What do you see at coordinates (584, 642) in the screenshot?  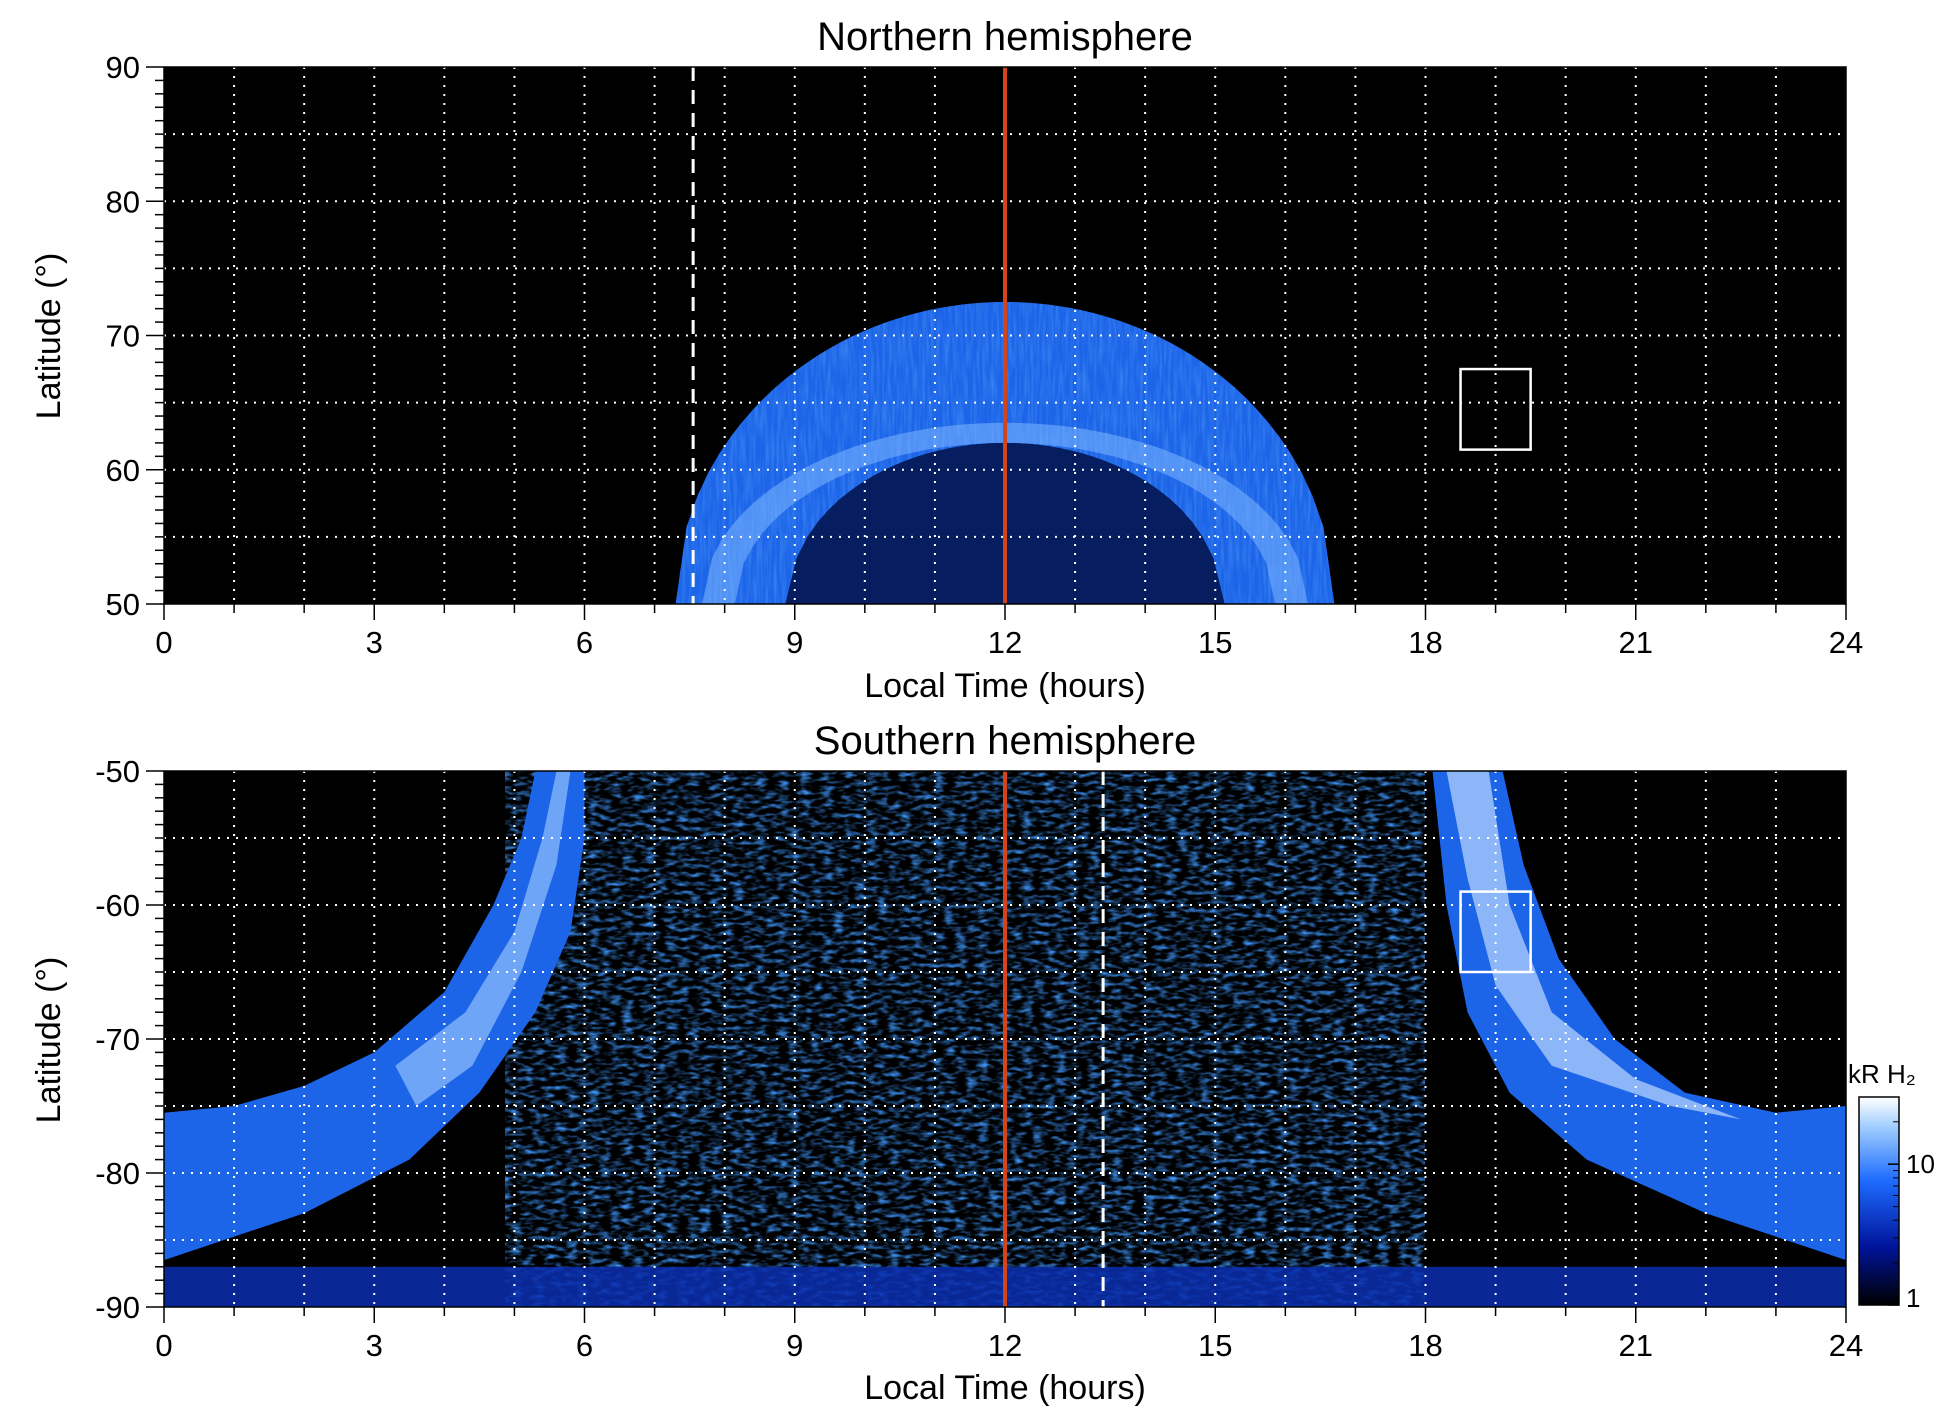 I see `north-x-tick-label: 6` at bounding box center [584, 642].